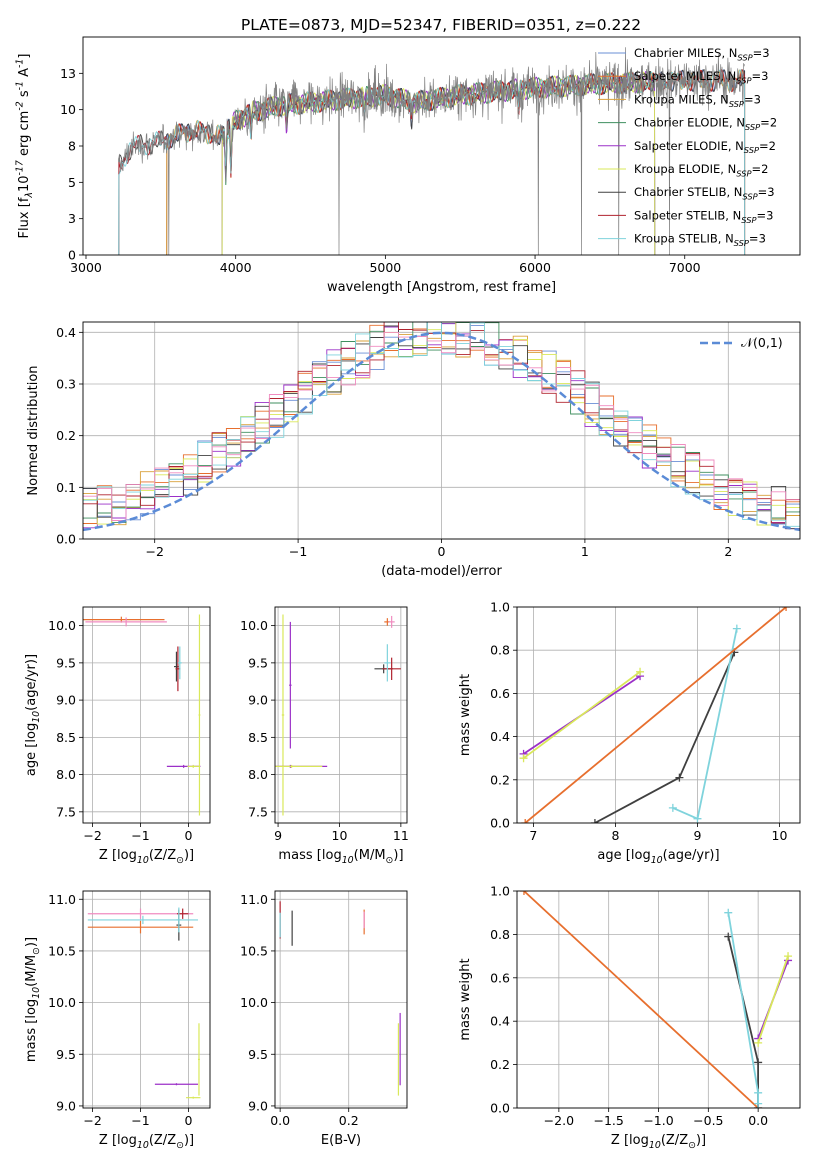  Describe the element at coordinates (340, 857) in the screenshot. I see `x-axis-label: mass [log10(M/M⊙)]` at that location.